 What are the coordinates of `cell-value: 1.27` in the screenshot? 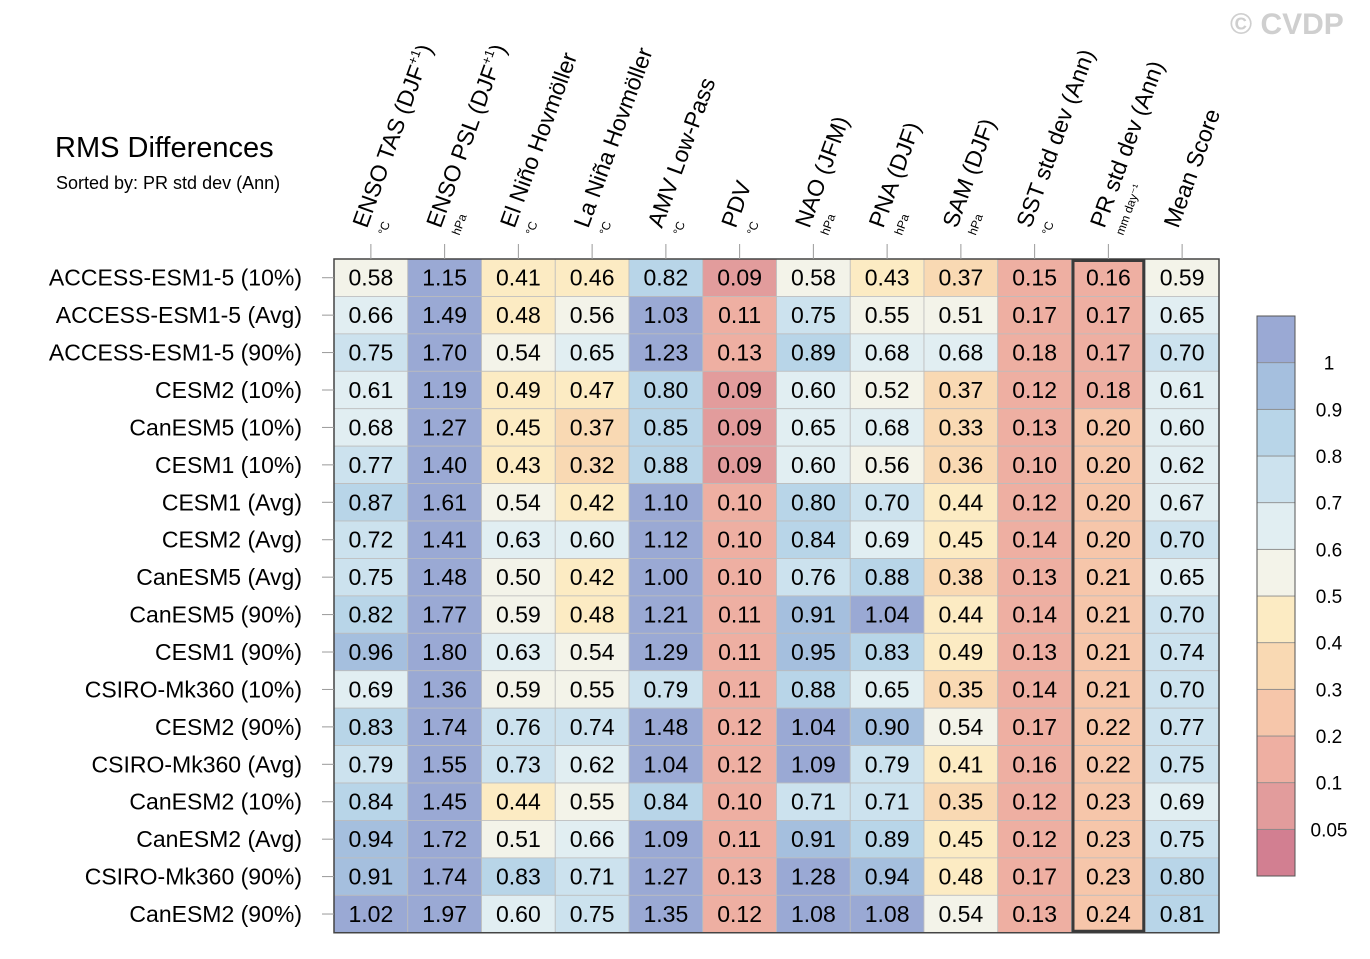 It's located at (665, 877).